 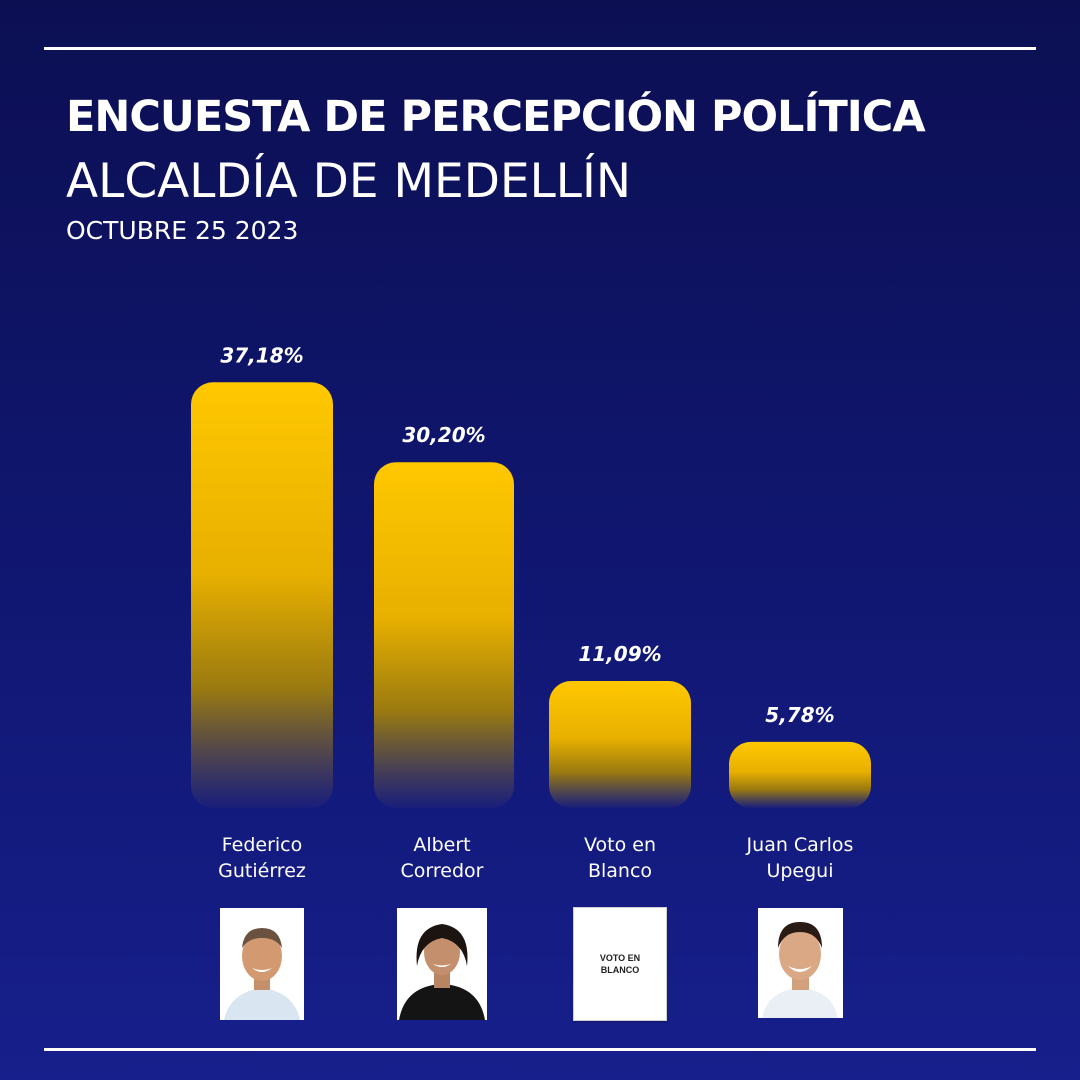 What do you see at coordinates (800, 845) in the screenshot?
I see `candidate-first-line: Juan Carlos` at bounding box center [800, 845].